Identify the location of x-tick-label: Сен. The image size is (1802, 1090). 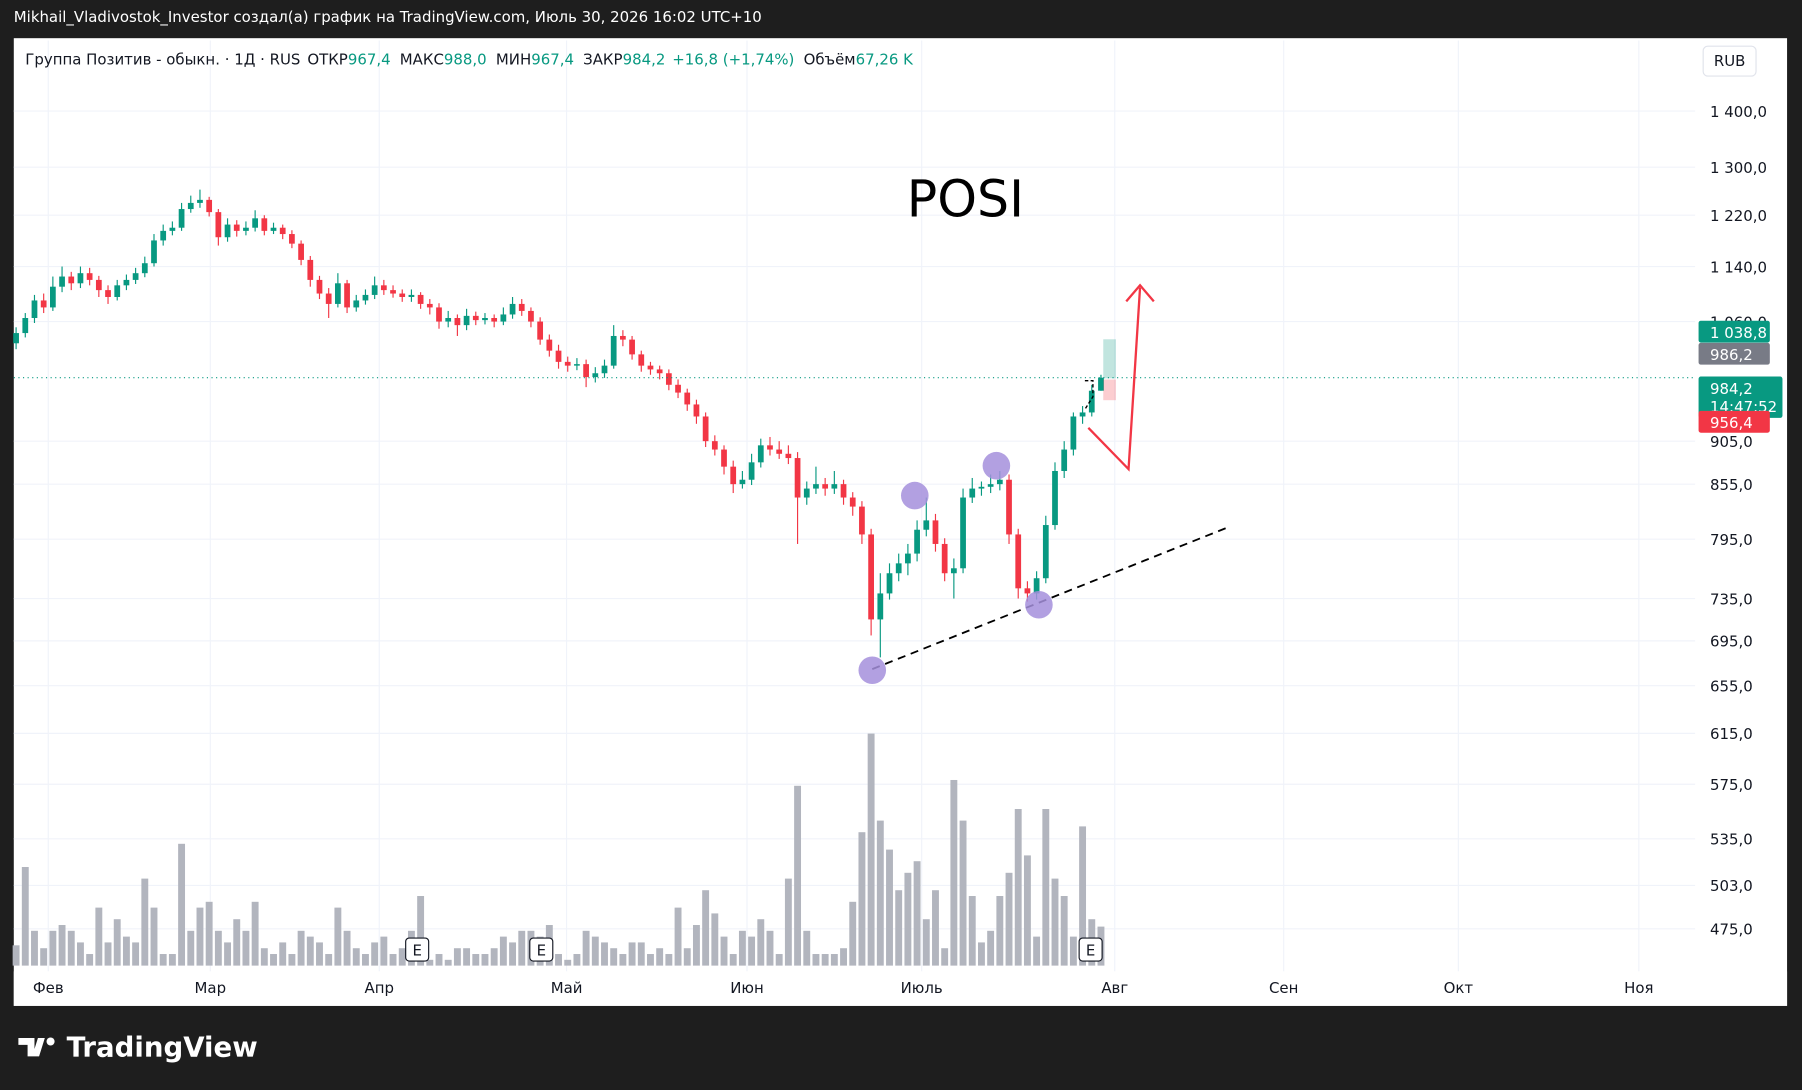
(1283, 988).